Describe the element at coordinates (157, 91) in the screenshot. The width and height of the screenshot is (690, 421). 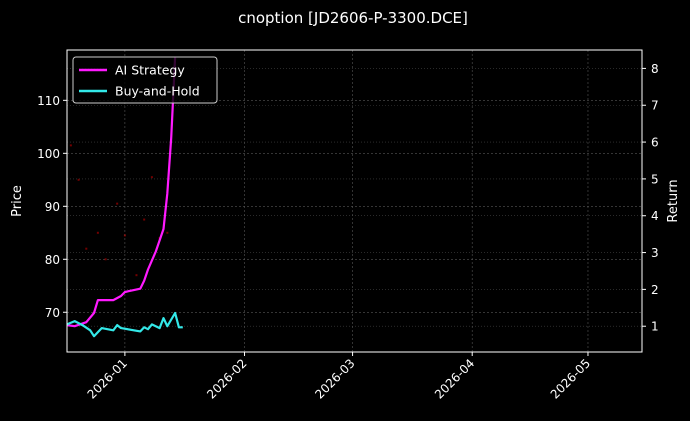
I see `legend-label: Buy-and-Hold` at that location.